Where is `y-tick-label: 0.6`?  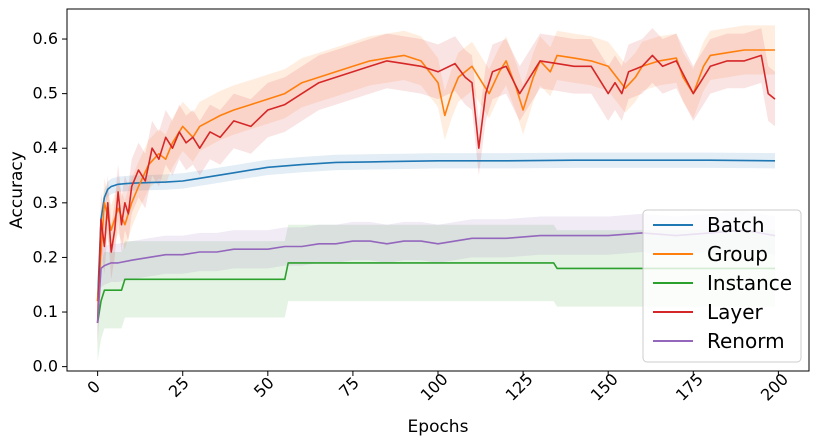 y-tick-label: 0.6 is located at coordinates (45, 38).